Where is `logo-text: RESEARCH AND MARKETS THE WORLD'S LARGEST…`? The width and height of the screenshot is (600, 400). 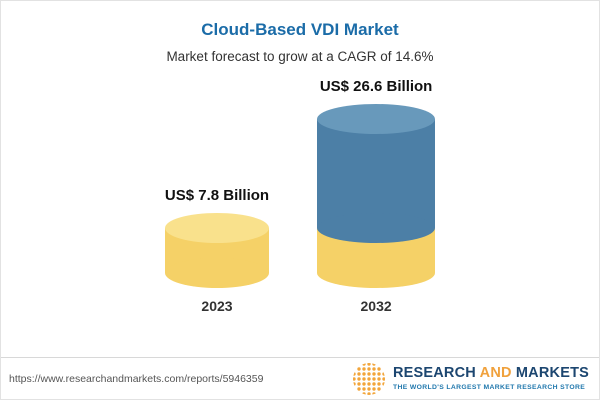 logo-text: RESEARCH AND MARKETS THE WORLD'S LARGEST… is located at coordinates (491, 378).